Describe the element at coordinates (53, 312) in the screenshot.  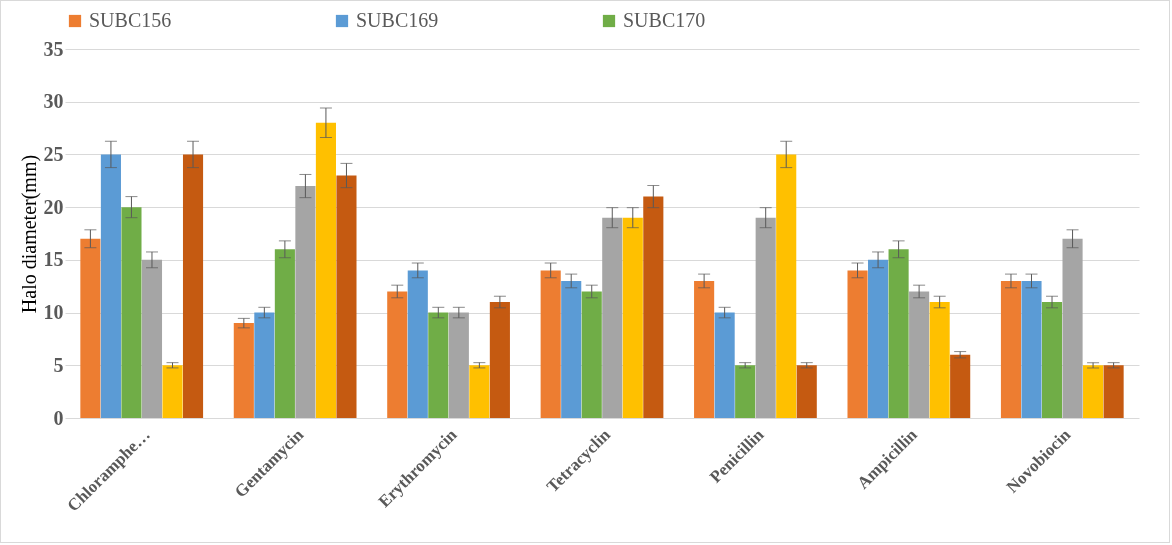
I see `y-tick-label: 10` at that location.